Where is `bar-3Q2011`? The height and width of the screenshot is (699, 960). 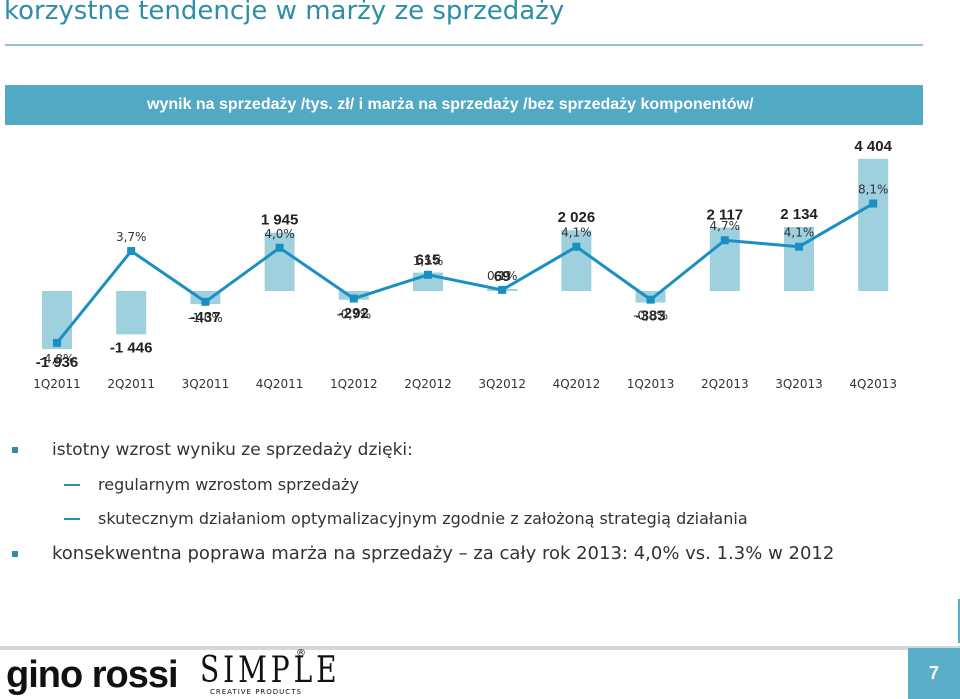 bar-3Q2011 is located at coordinates (205, 298).